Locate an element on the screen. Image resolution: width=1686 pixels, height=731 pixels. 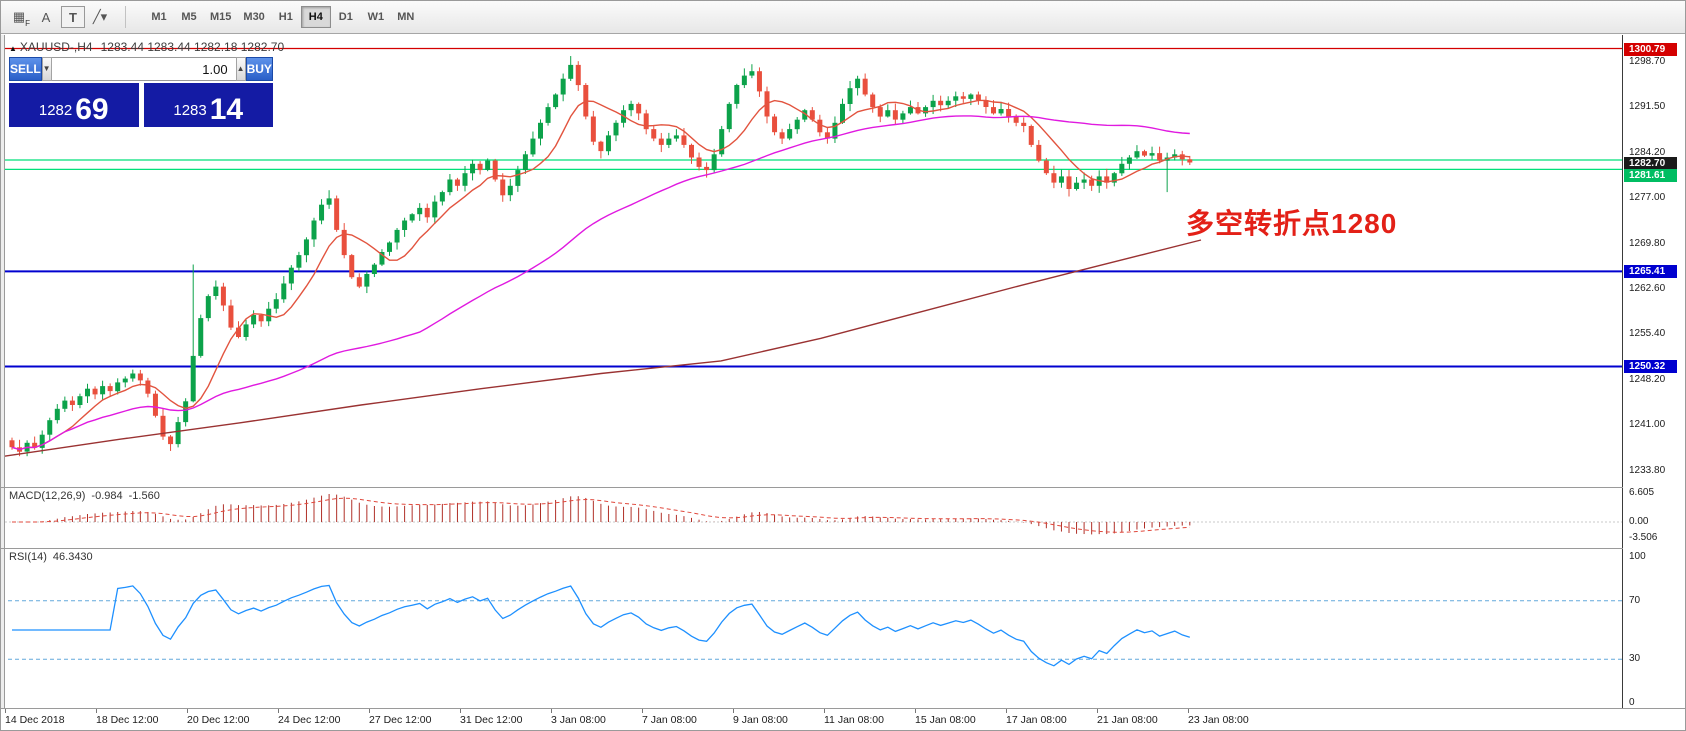
rsi-value: 46.3430 is located at coordinates (72, 557).